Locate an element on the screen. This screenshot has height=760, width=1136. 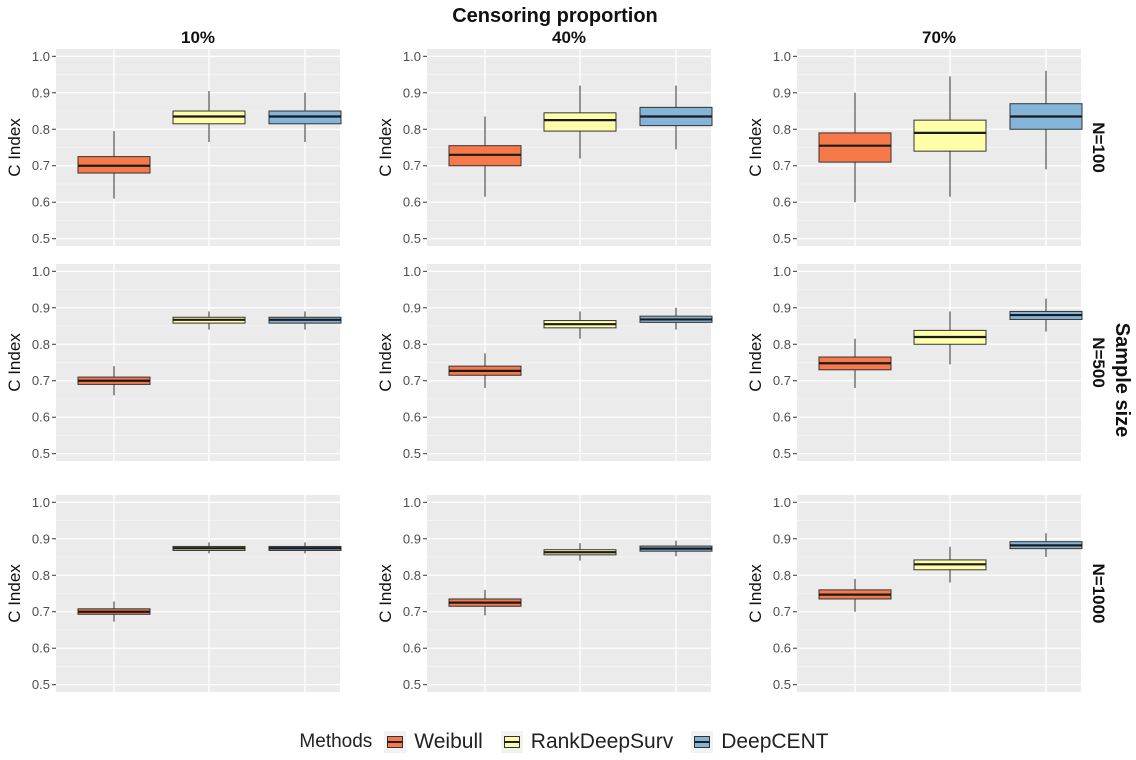
row-strip-label: N=100 is located at coordinates (1098, 147).